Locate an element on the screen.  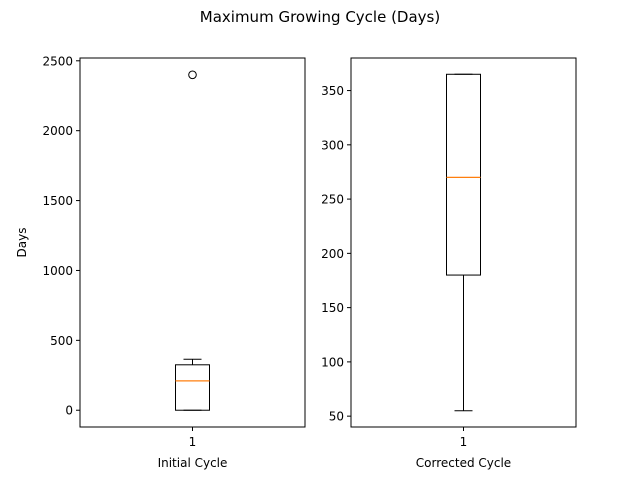
figure-title: Maximum Growing Cycle (Days) is located at coordinates (320, 17).